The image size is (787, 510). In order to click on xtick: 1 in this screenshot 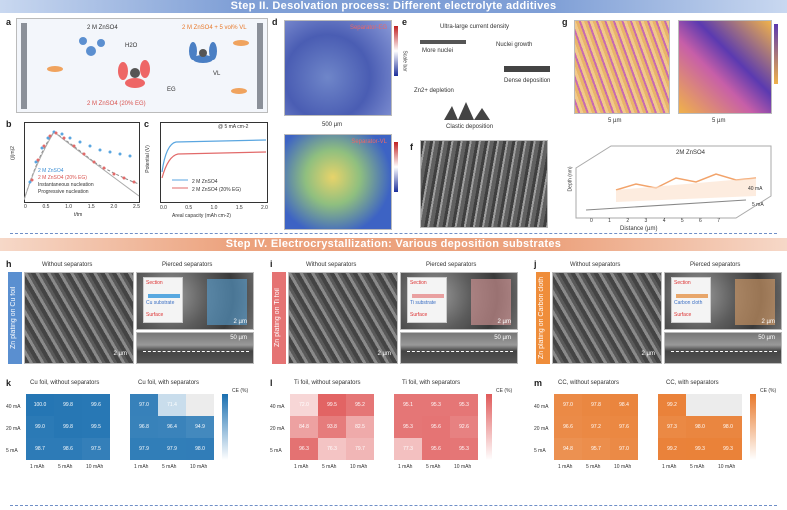, I will do `click(609, 221)`.